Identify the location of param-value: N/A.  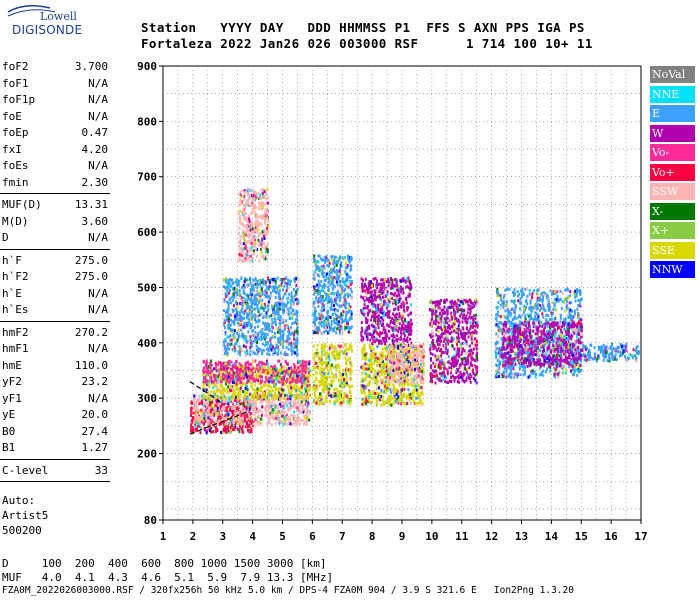
(98, 99).